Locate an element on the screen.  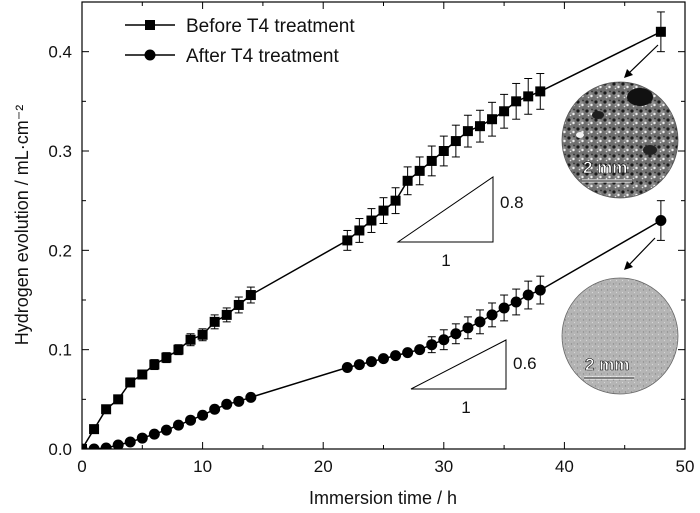
y-tick-label: 0.1 is located at coordinates (60, 350).